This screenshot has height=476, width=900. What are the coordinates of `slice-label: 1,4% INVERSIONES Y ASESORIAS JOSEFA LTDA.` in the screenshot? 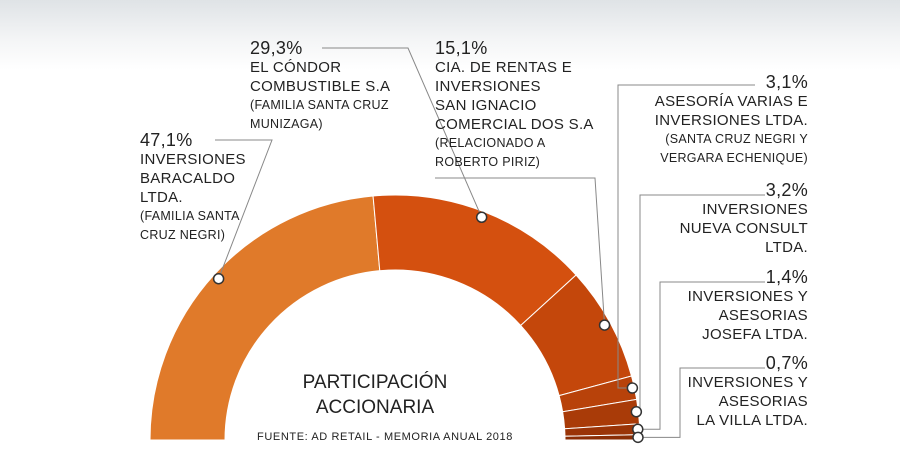 It's located at (748, 305).